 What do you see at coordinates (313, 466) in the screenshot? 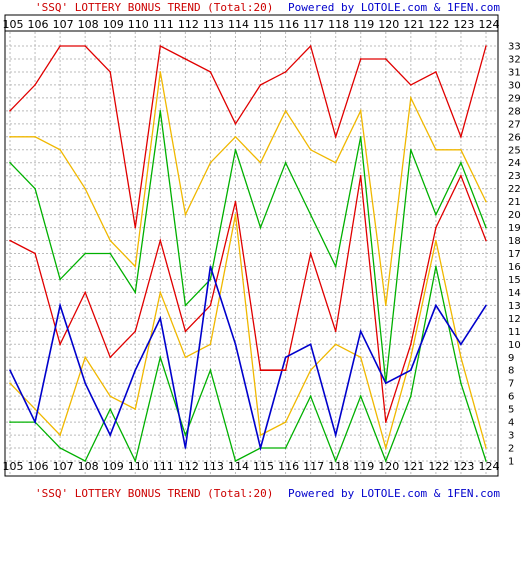
I see `x-tick-label-bottom: 117` at bounding box center [313, 466].